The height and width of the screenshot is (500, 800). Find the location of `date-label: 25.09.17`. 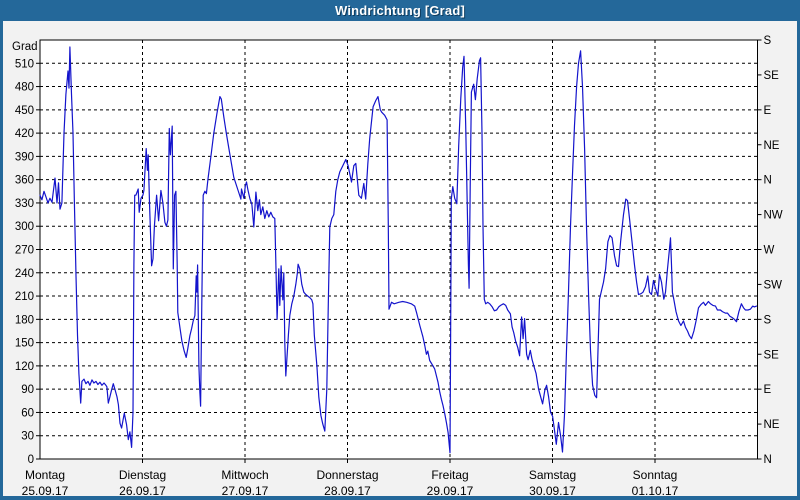

date-label: 25.09.17 is located at coordinates (45, 490).